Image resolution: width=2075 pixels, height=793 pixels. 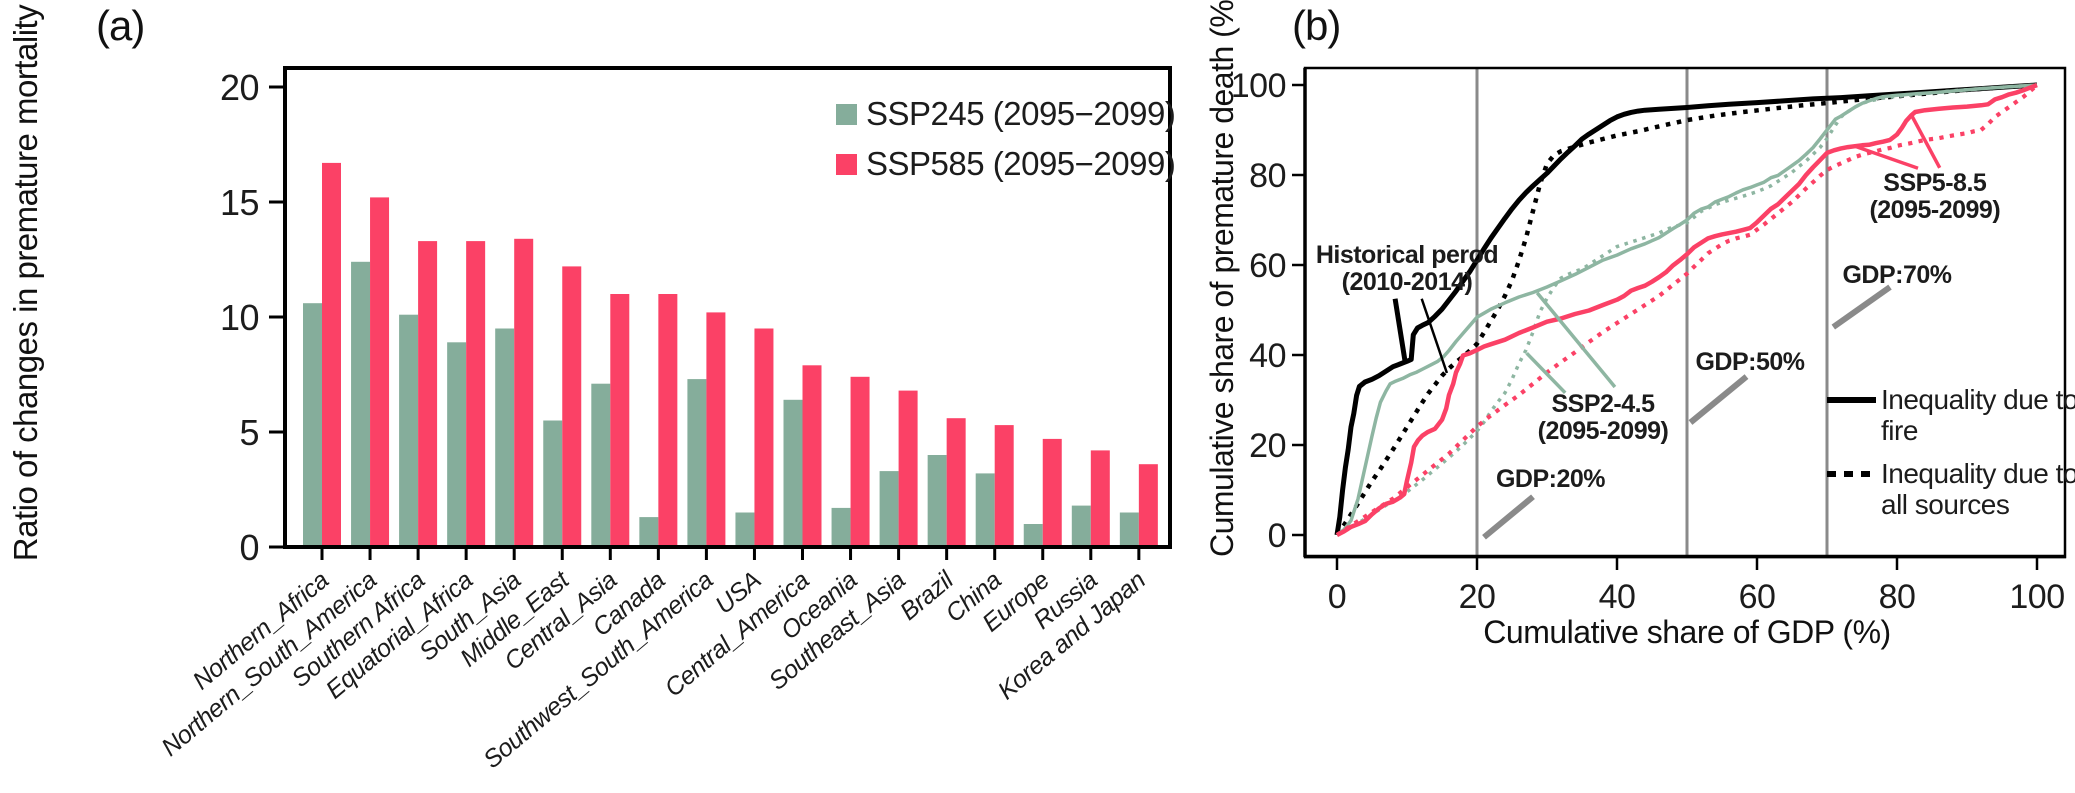 What do you see at coordinates (1407, 255) in the screenshot?
I see `annotation-historical: Historical perod` at bounding box center [1407, 255].